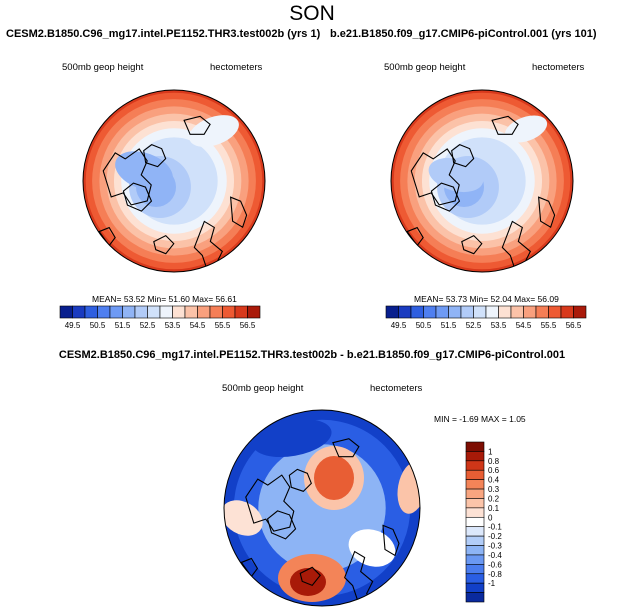 The image size is (624, 610). What do you see at coordinates (173, 325) in the screenshot?
I see `panel1-colorbar-tick-label: 53.5` at bounding box center [173, 325].